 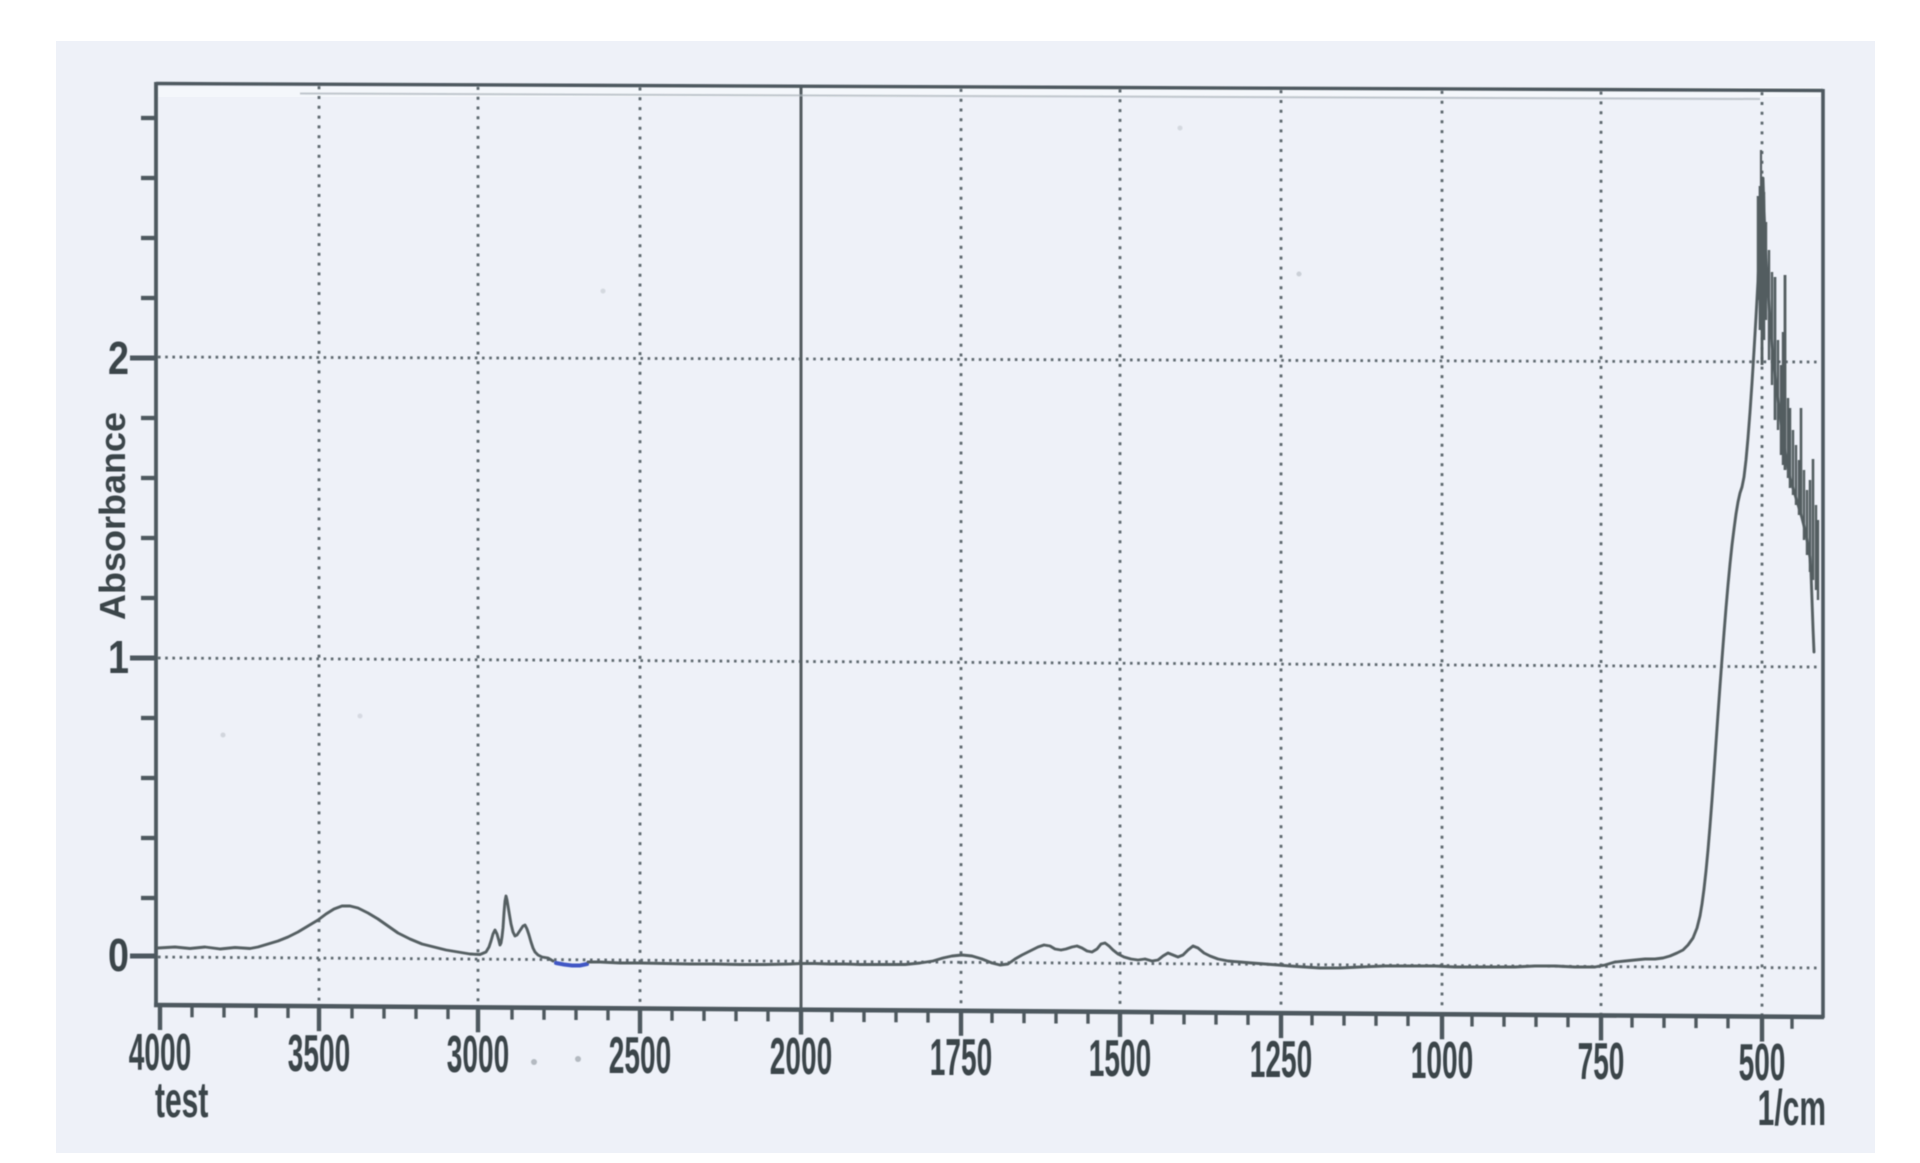 I want to click on svg-text: 3500, so click(x=319, y=1053).